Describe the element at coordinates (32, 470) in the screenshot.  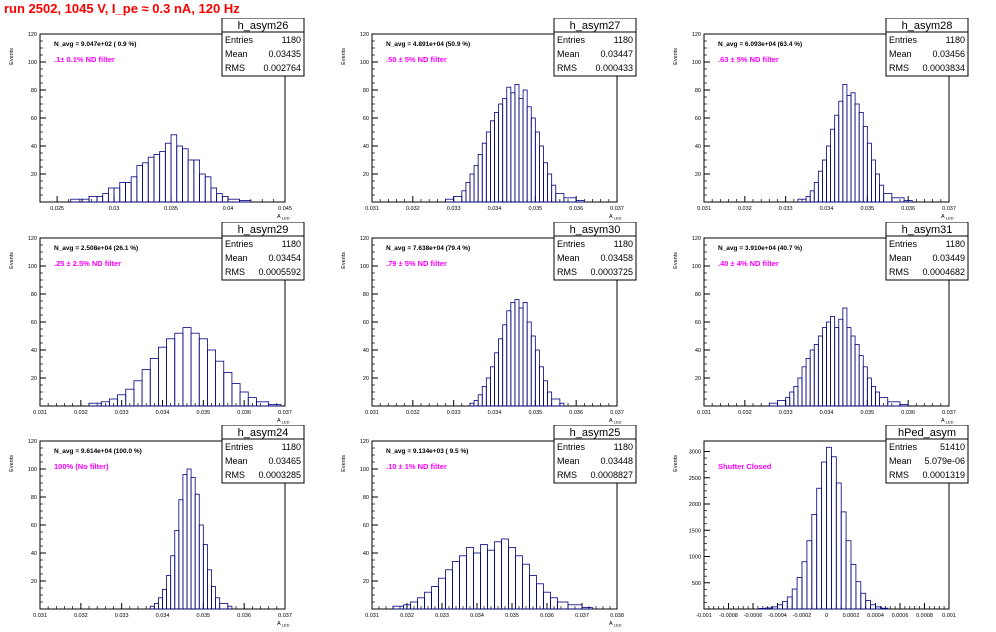
I see `y-tick-label: 100` at that location.